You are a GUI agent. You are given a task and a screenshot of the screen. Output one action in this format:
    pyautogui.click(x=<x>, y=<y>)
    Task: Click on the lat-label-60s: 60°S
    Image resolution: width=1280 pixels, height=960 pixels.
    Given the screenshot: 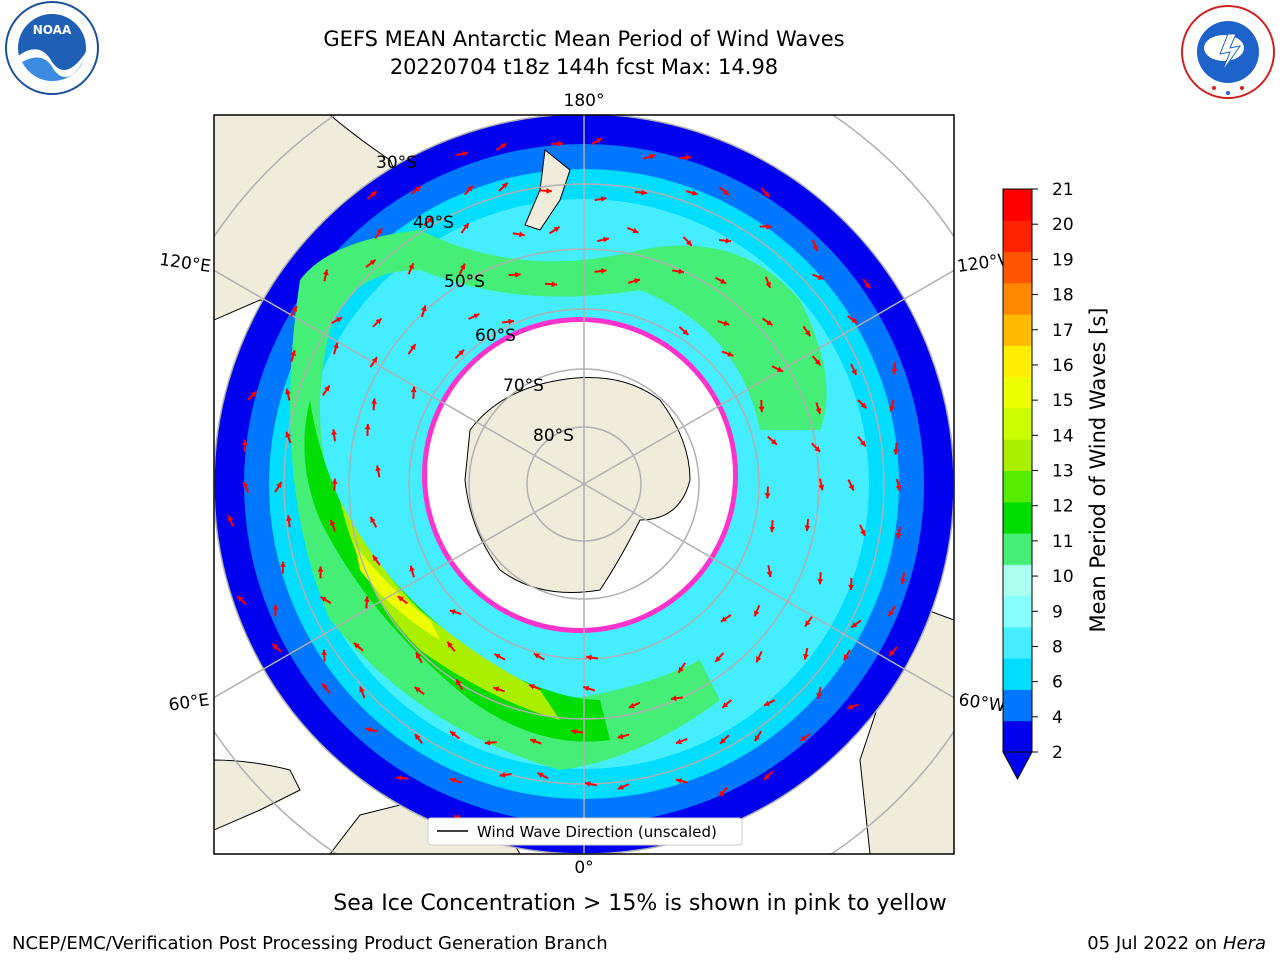 What is the action you would take?
    pyautogui.click(x=495, y=336)
    